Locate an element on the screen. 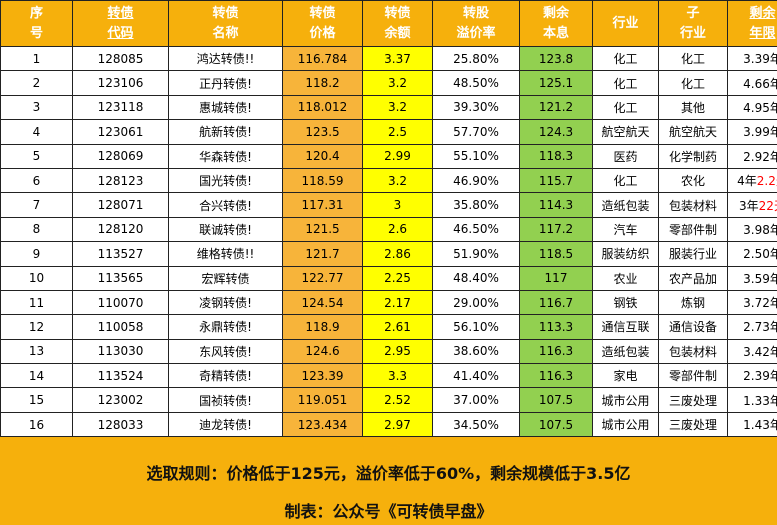  cell-premium: 56.10% is located at coordinates (476, 327).